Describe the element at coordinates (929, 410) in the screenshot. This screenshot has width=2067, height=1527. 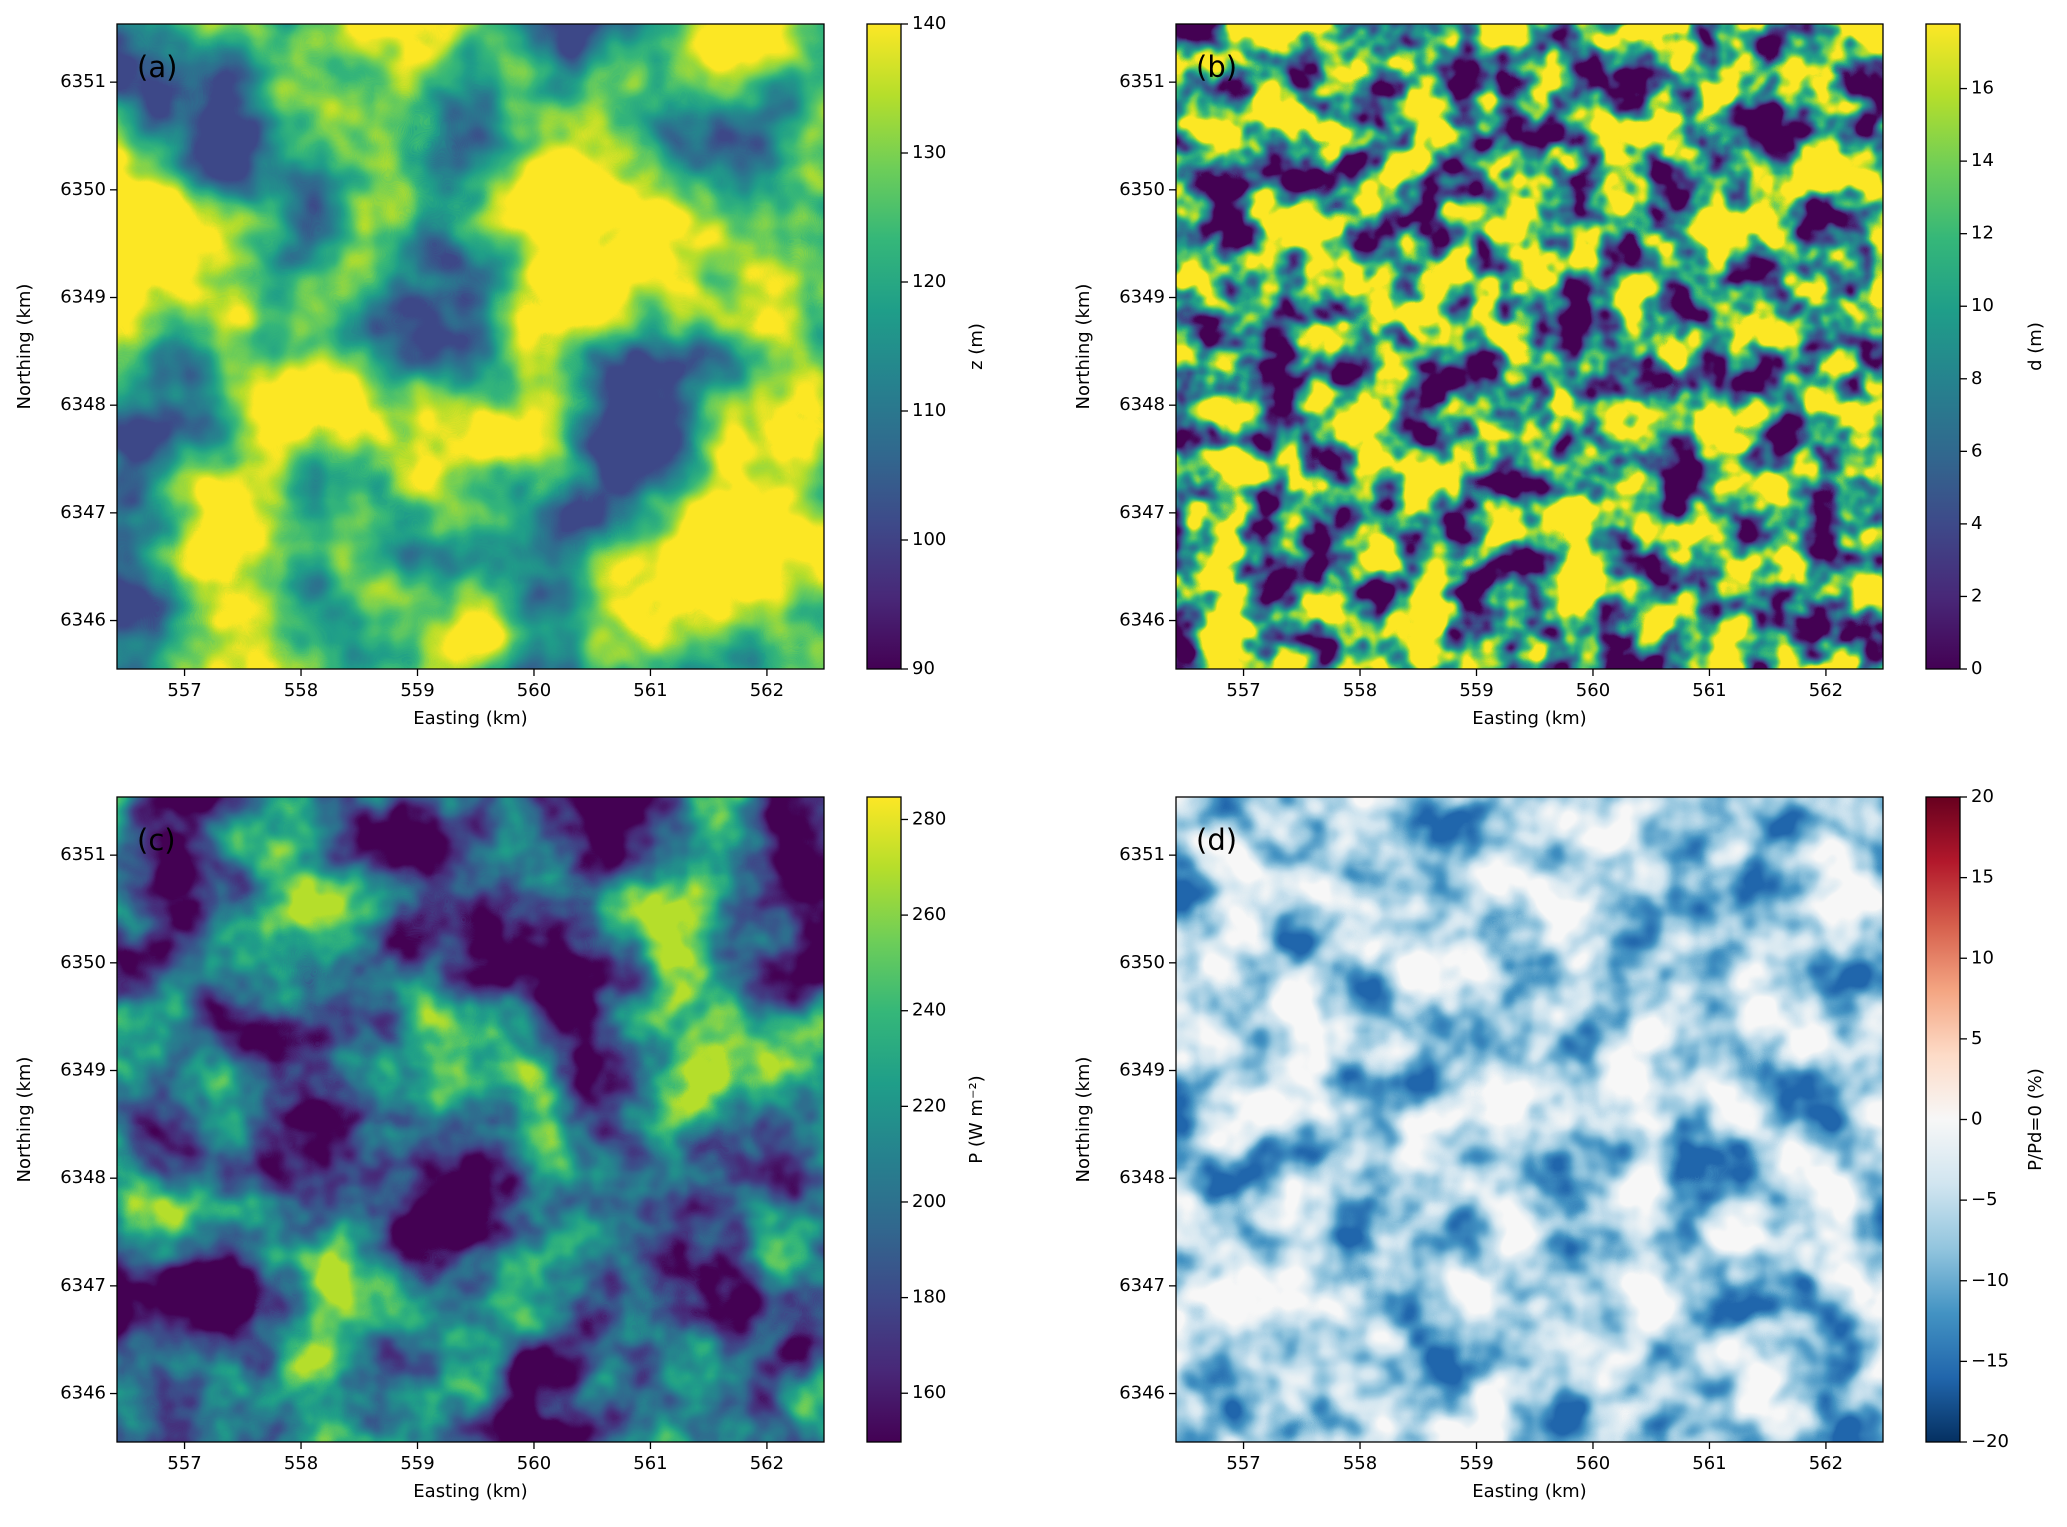
I see `colorbar-tick-label: 110` at that location.